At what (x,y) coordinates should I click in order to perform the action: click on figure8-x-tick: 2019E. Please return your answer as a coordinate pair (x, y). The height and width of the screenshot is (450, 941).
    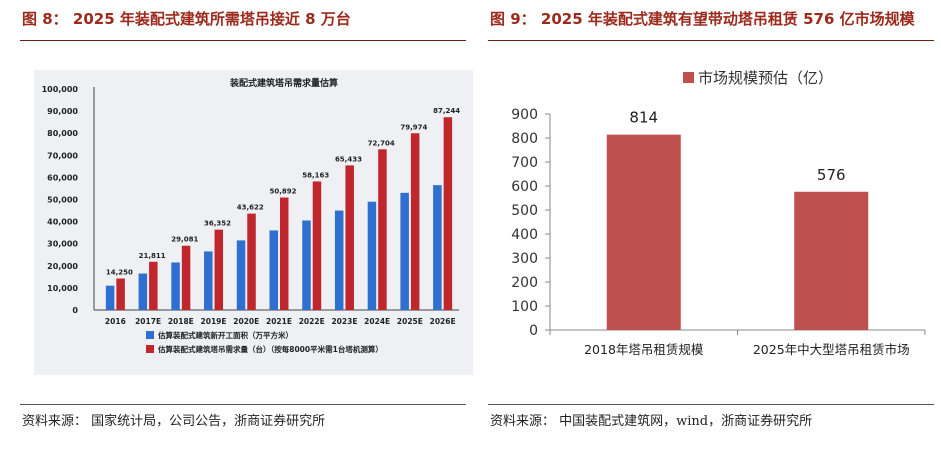
    Looking at the image, I should click on (214, 321).